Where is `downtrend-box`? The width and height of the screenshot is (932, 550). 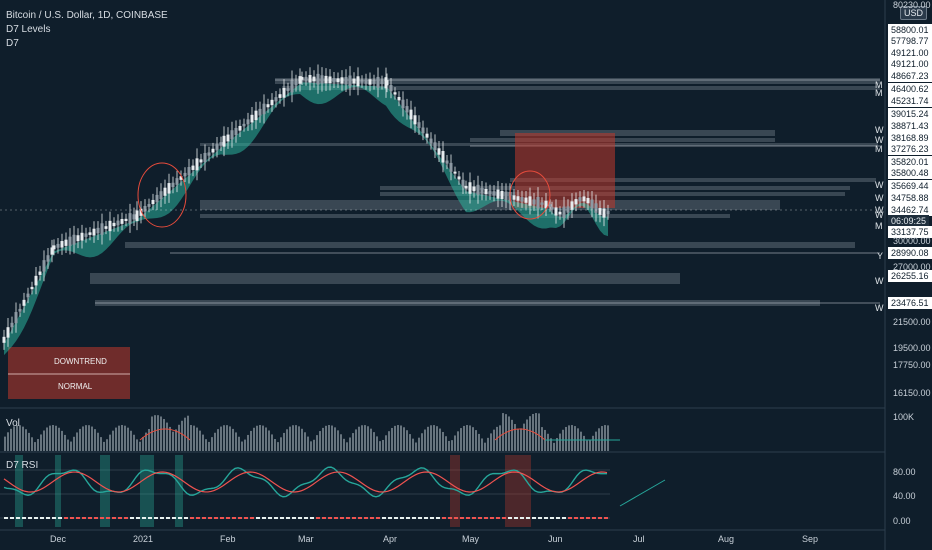
downtrend-box is located at coordinates (69, 373).